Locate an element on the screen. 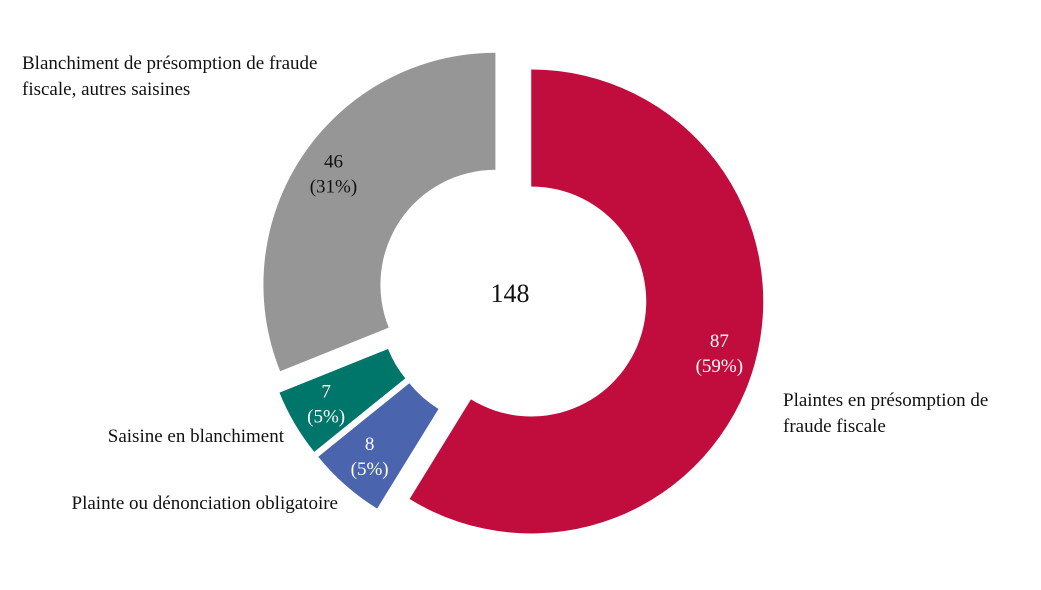 The image size is (1041, 590). value-label: 46 is located at coordinates (333, 162).